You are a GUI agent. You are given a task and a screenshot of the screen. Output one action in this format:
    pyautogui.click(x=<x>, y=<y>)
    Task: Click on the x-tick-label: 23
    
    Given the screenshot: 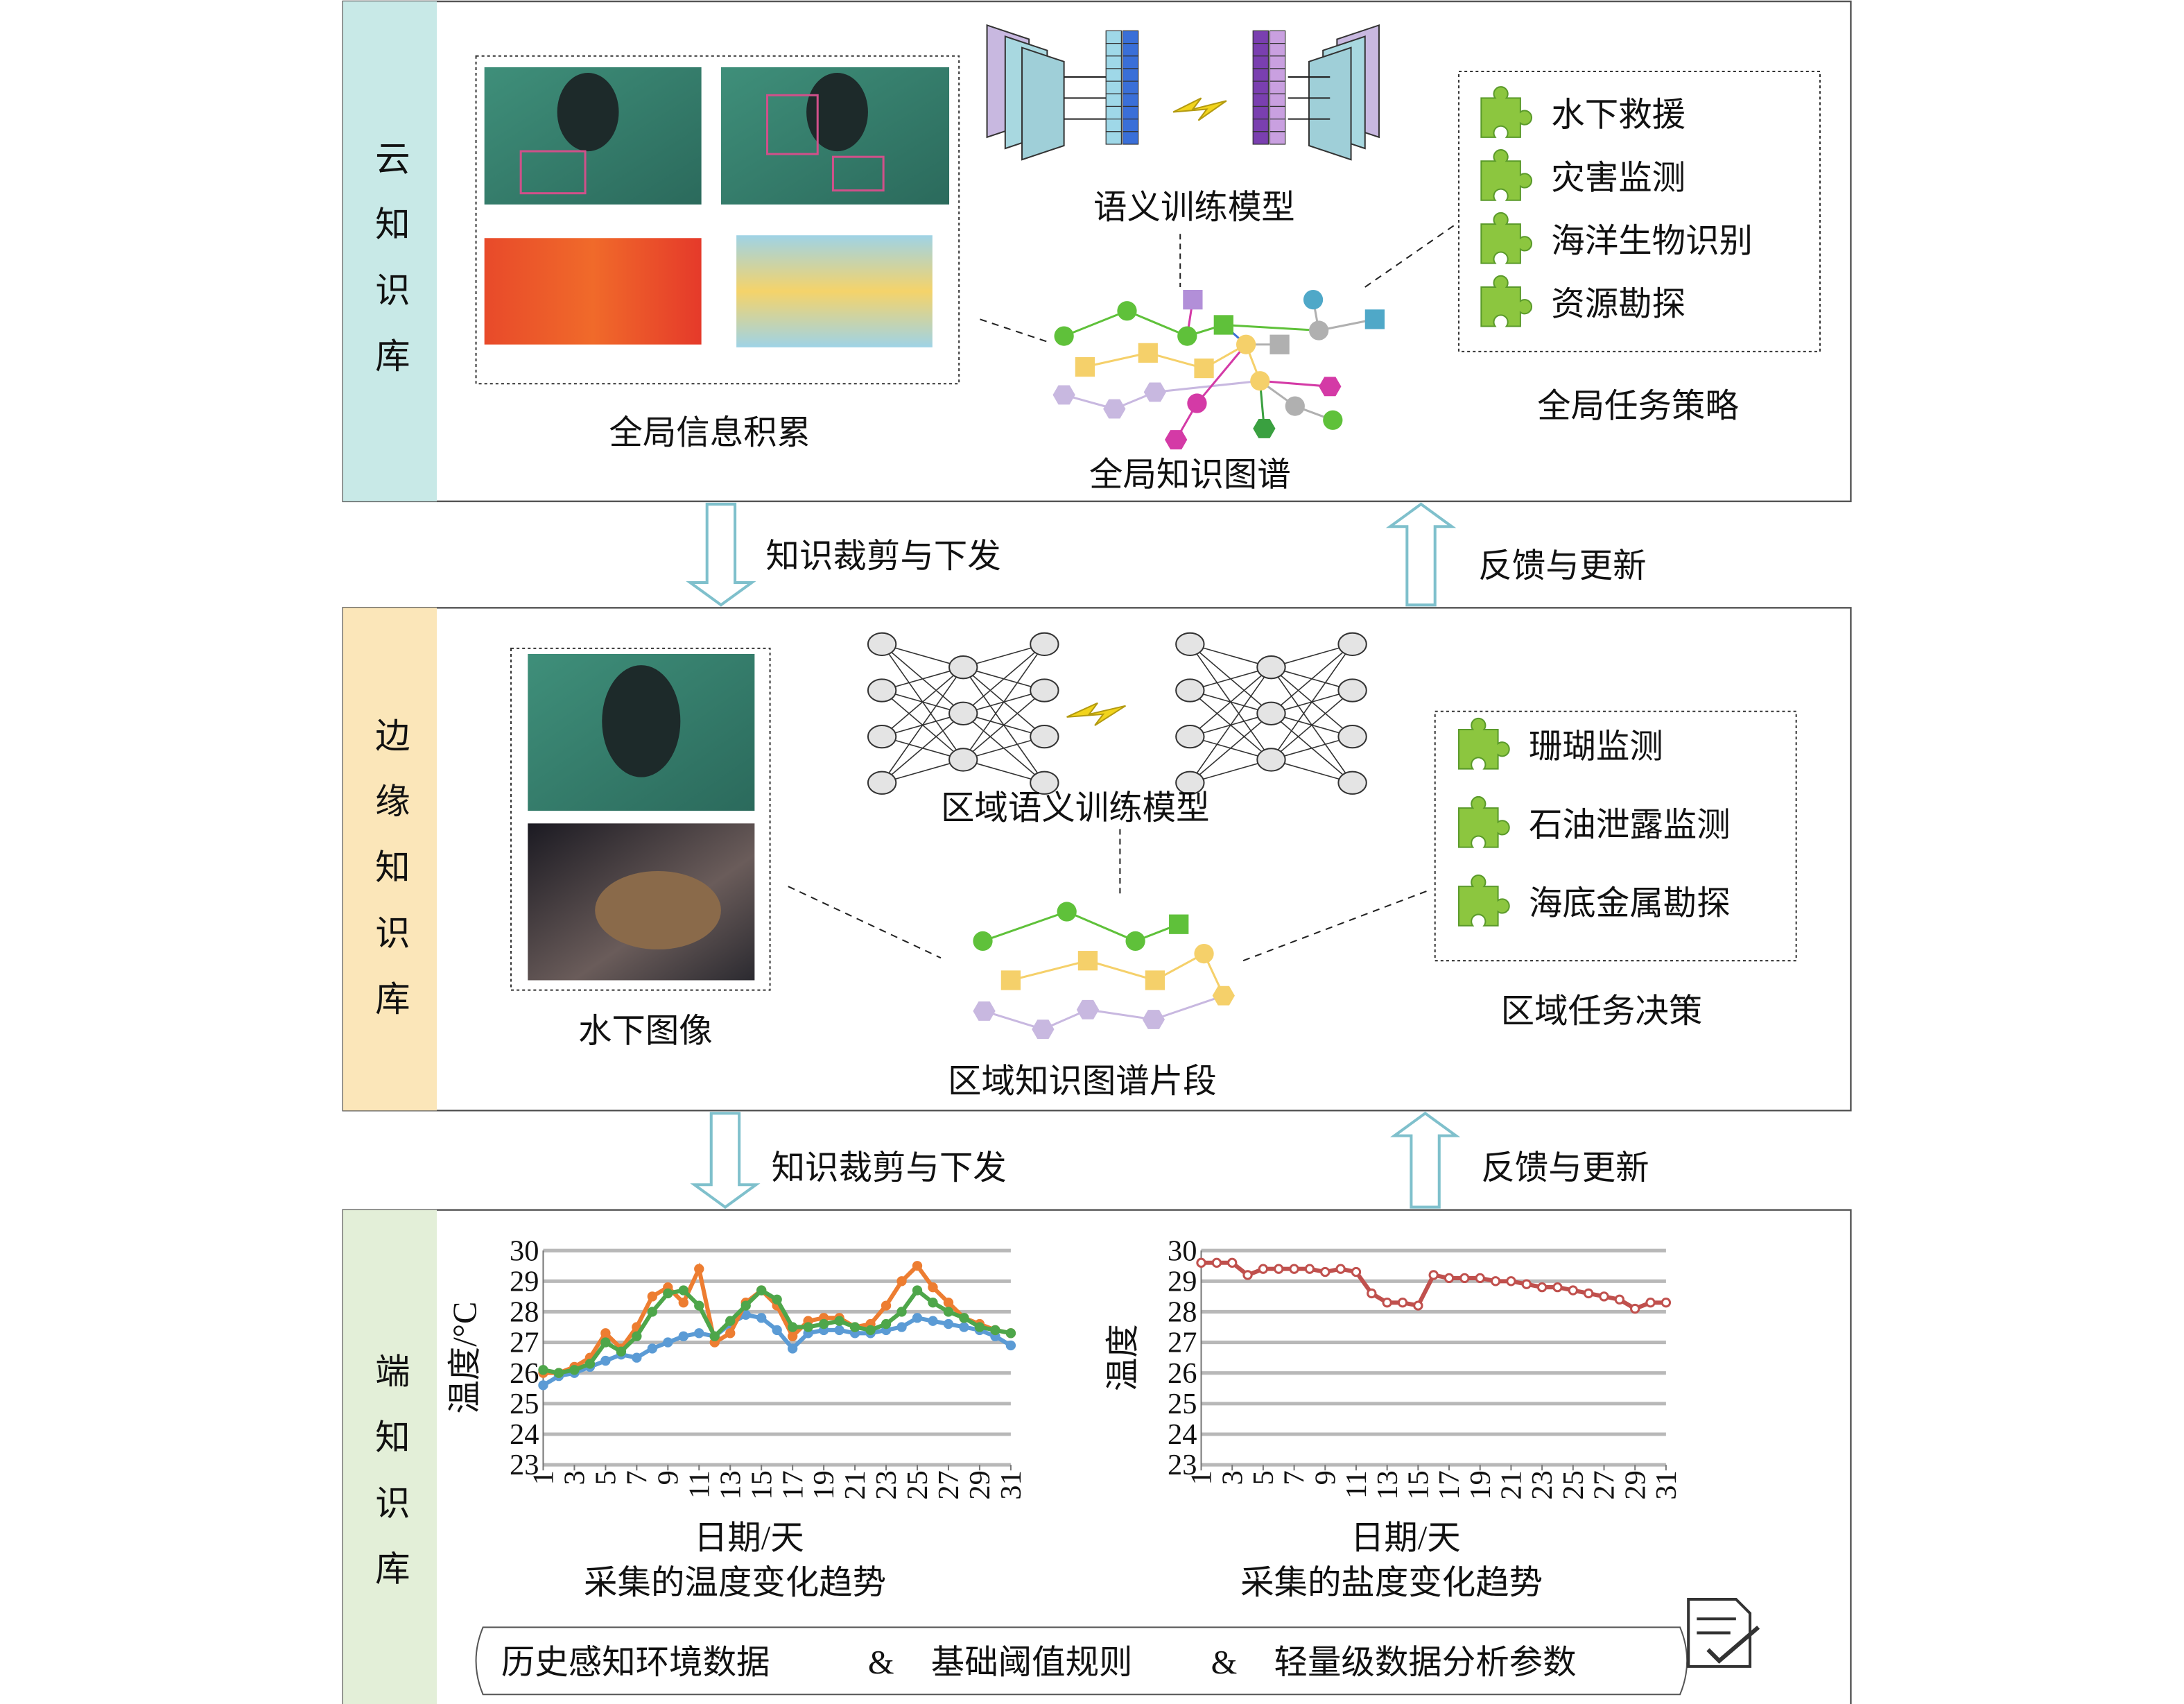 What is the action you would take?
    pyautogui.click(x=1542, y=1484)
    